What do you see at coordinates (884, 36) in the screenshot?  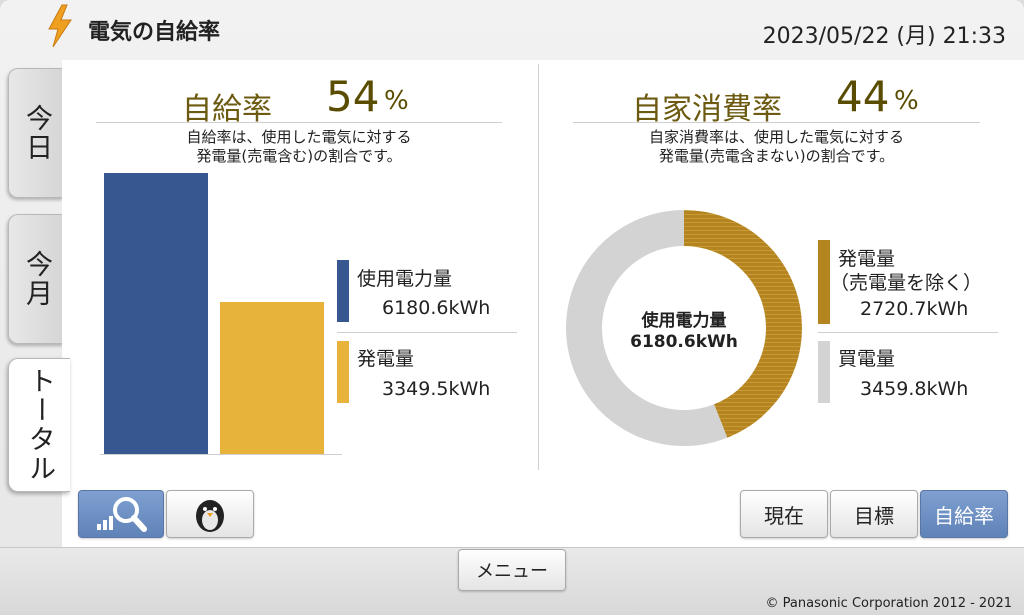 I see `datetime: 2023/05/22 (月) 21:33` at bounding box center [884, 36].